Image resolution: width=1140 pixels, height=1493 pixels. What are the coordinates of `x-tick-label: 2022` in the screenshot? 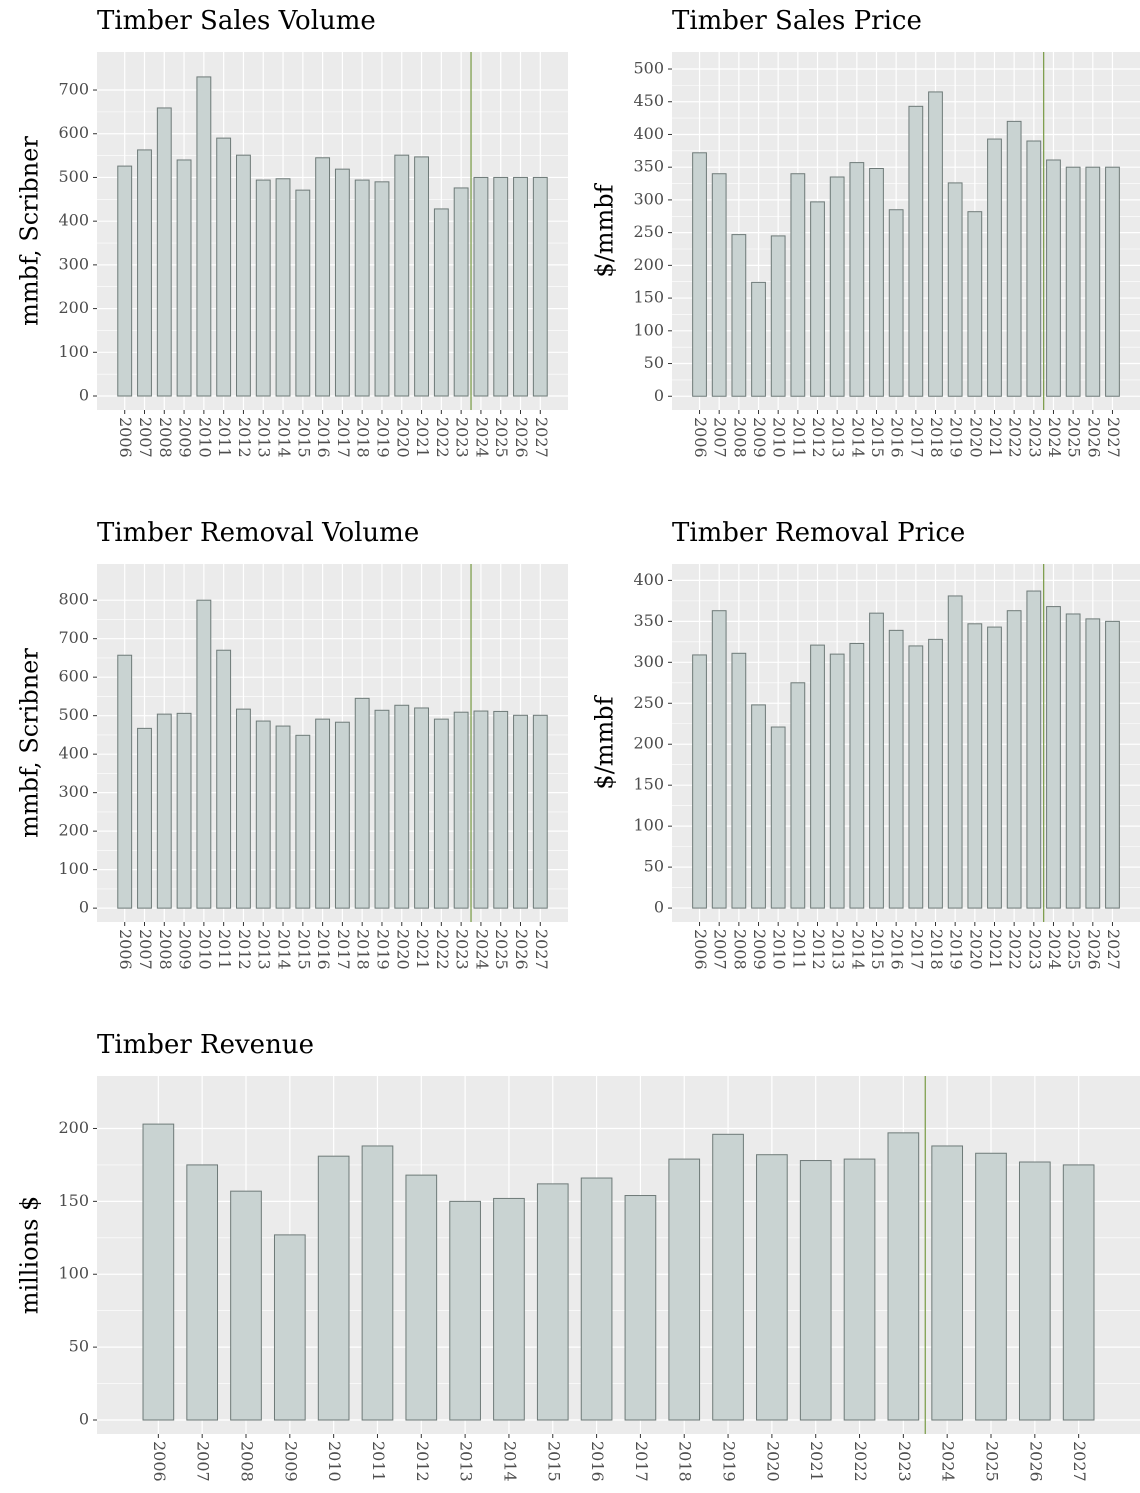 It's located at (442, 949).